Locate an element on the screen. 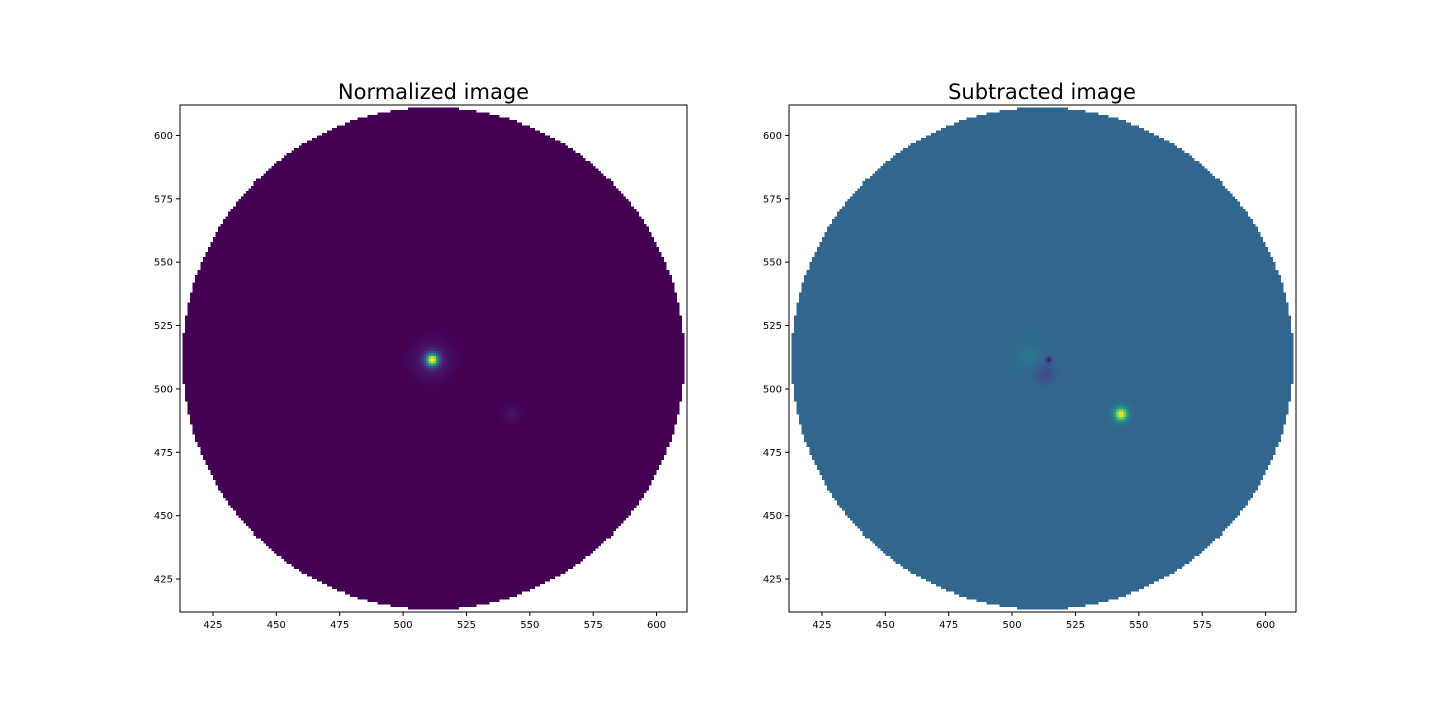  chart-title: Normalized image is located at coordinates (433, 92).